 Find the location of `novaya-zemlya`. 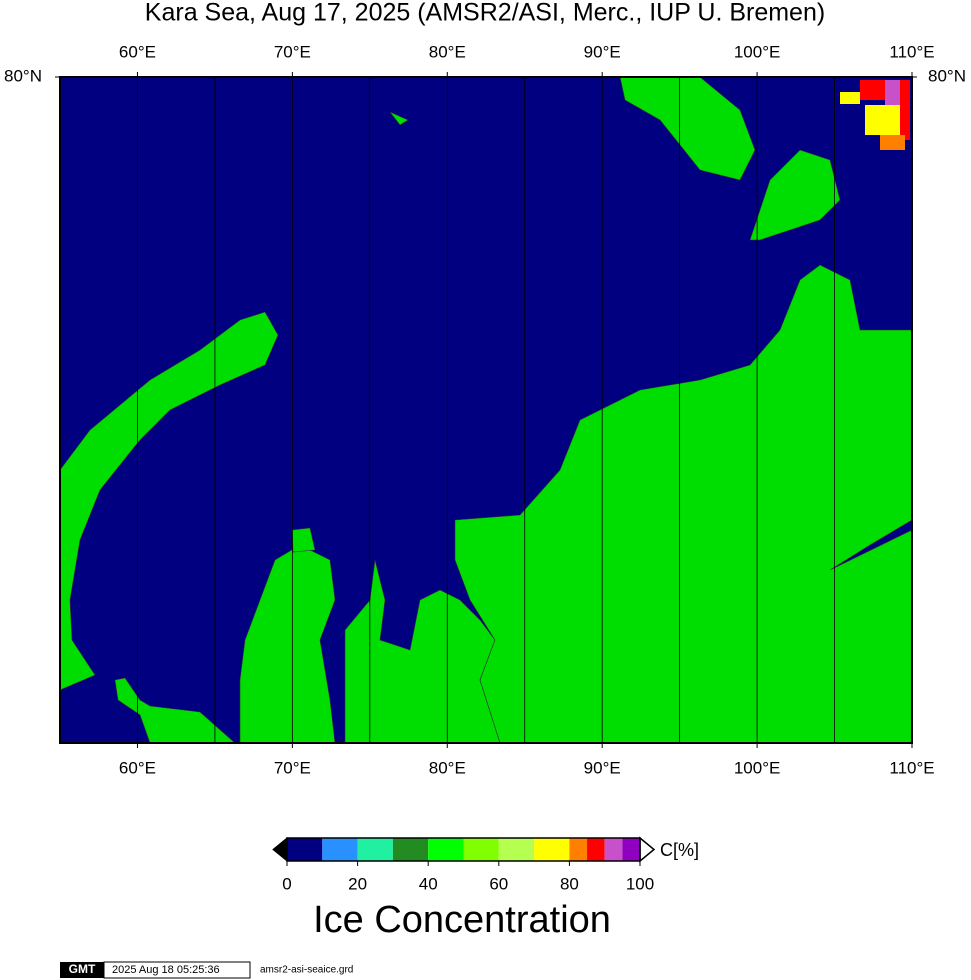

novaya-zemlya is located at coordinates (169, 501).